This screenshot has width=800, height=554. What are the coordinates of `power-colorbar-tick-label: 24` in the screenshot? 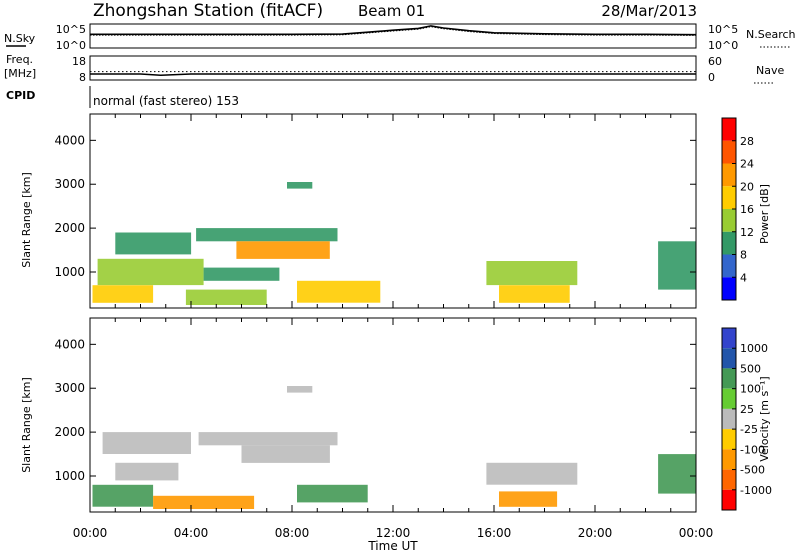 It's located at (747, 164).